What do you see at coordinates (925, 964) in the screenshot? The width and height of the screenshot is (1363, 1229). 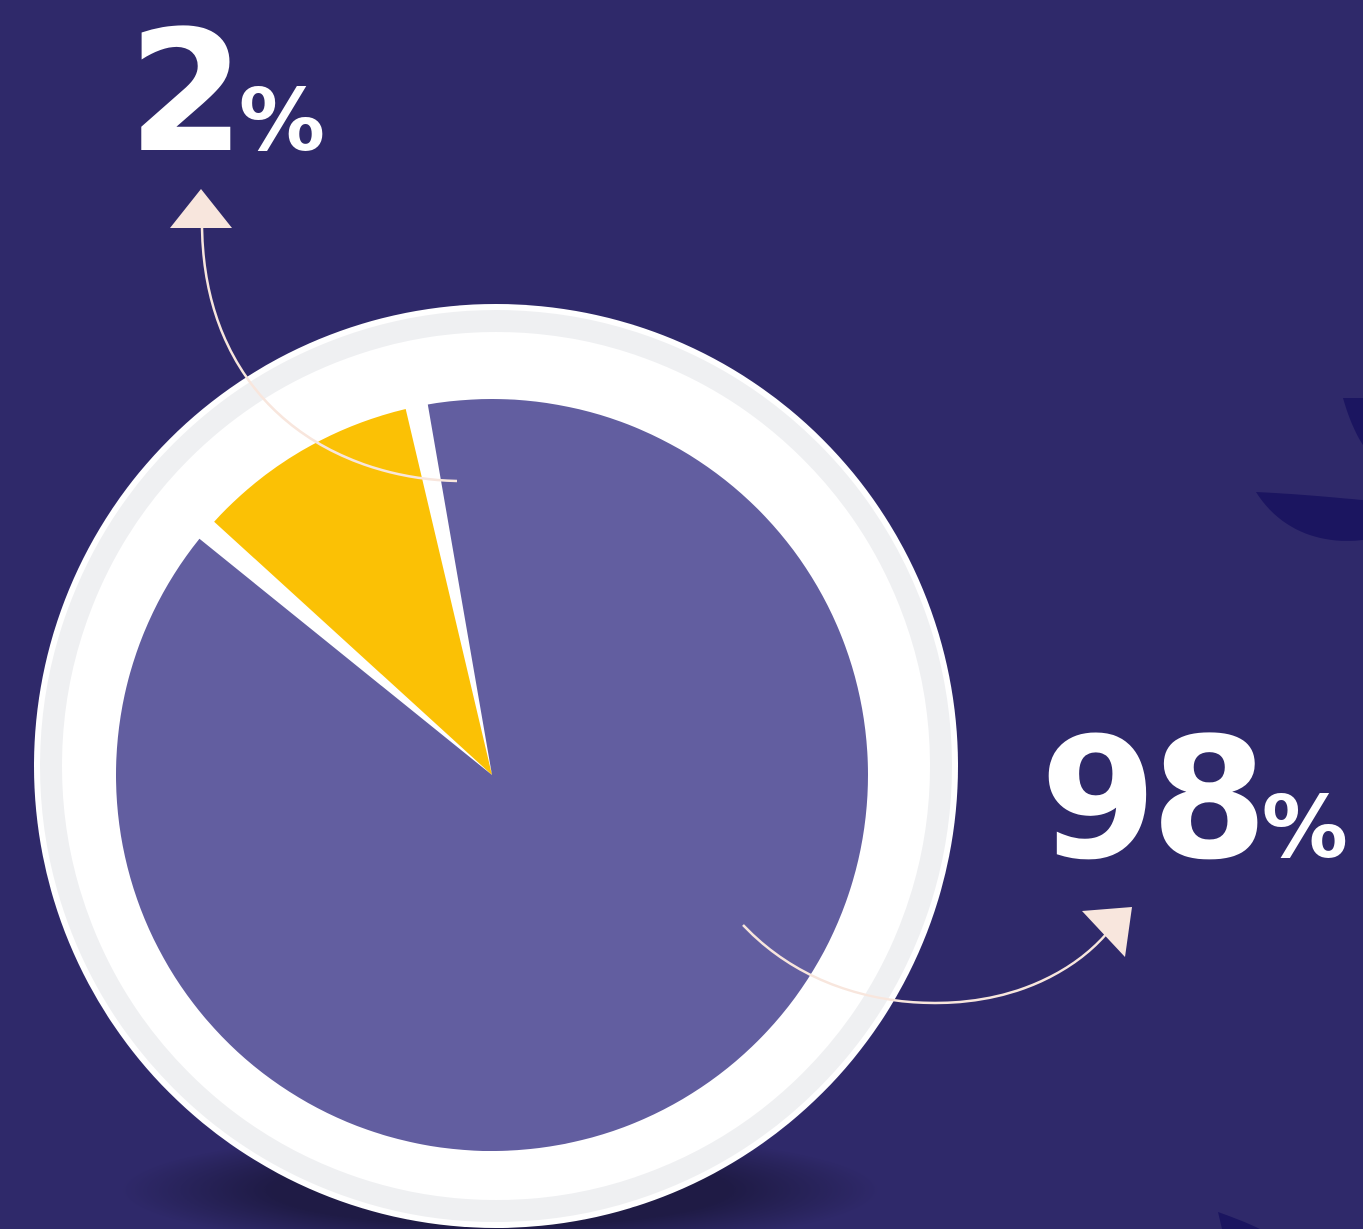 I see `arrow-line-large-slice` at bounding box center [925, 964].